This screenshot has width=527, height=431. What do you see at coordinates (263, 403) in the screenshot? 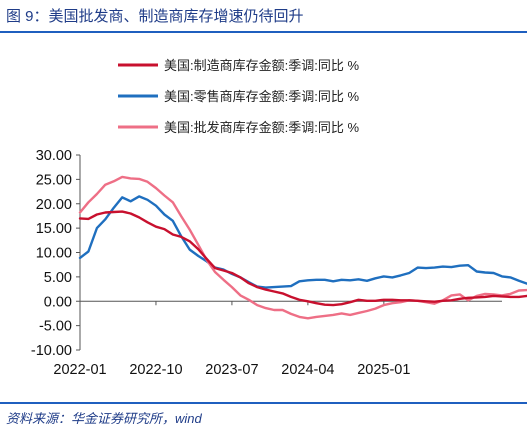
I see `bottom-rule` at bounding box center [263, 403].